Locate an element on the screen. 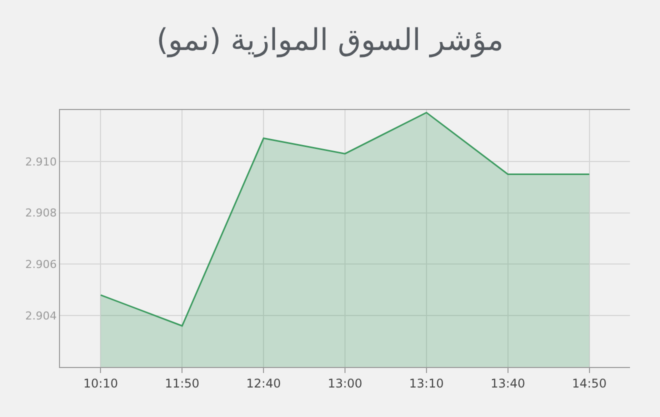 This screenshot has width=660, height=417. y-tick-label: 2.906 is located at coordinates (41, 265).